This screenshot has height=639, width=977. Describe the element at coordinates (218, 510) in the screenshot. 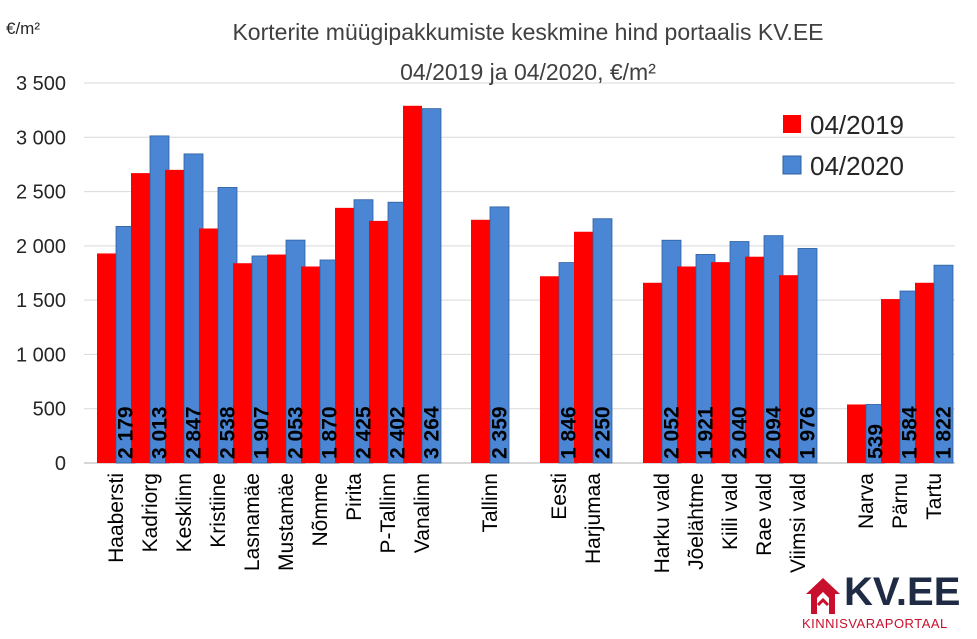

I see `x-tick-label: Kristiine` at that location.